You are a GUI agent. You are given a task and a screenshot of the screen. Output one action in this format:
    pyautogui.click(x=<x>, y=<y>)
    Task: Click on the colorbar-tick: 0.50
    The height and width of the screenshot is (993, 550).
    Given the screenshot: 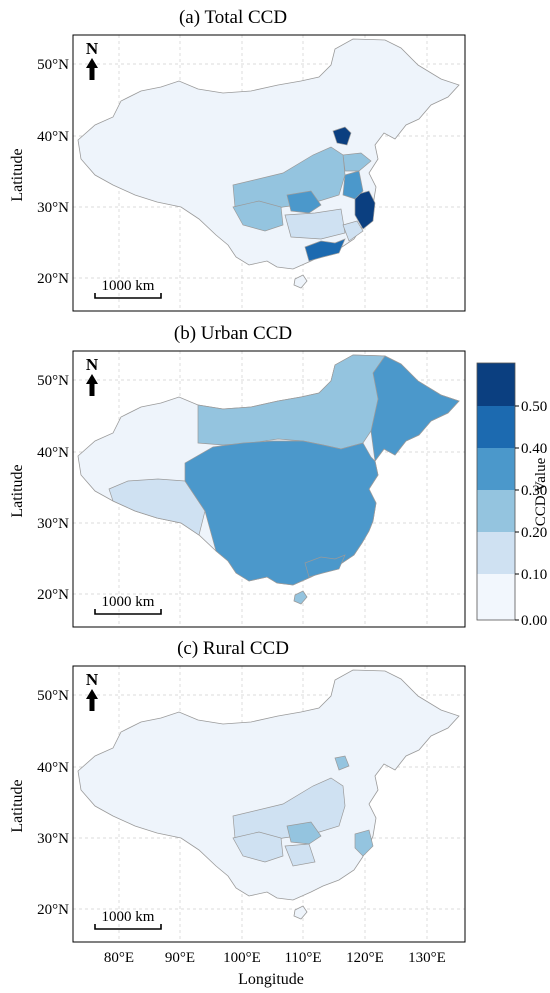 What is the action you would take?
    pyautogui.click(x=534, y=407)
    